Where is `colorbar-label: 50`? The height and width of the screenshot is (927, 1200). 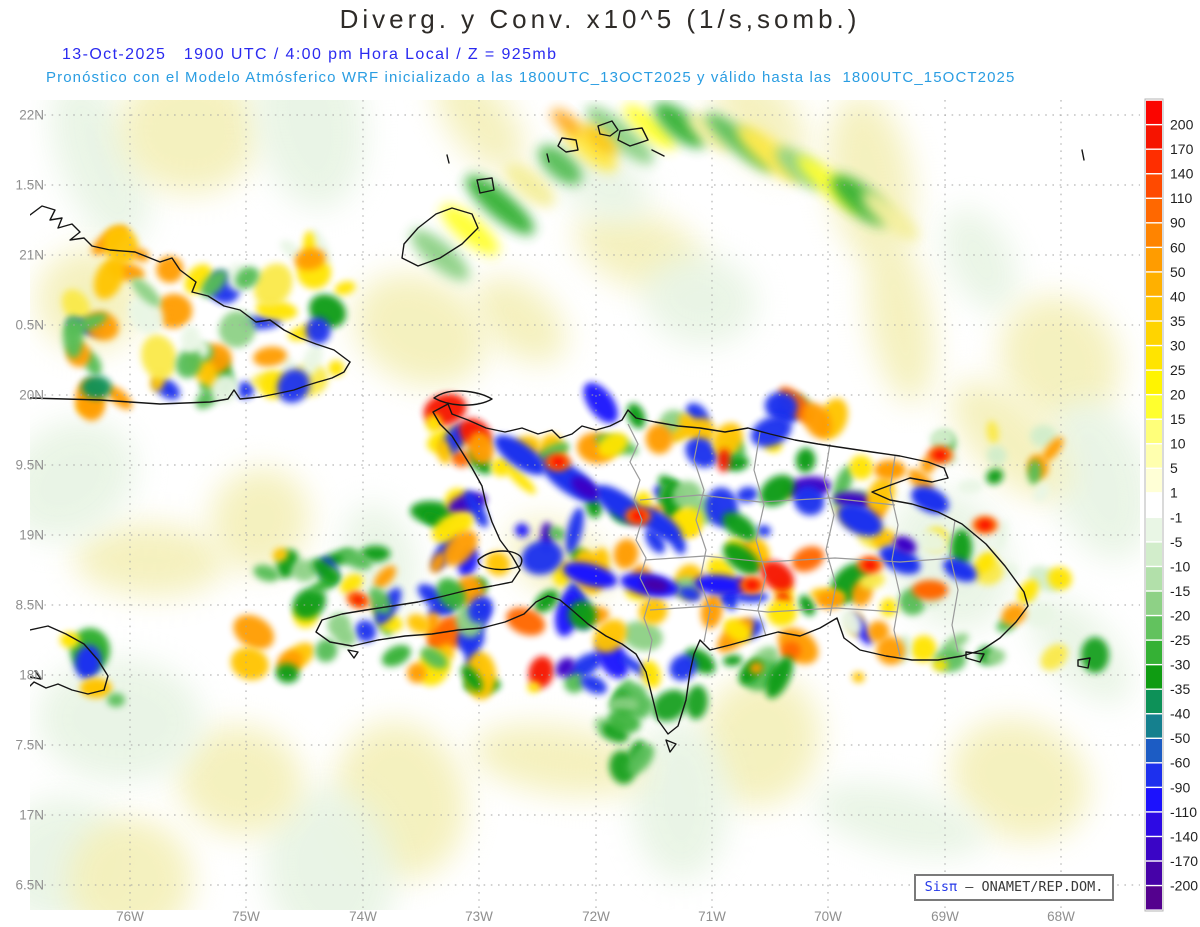
colorbar-label: 50 is located at coordinates (1178, 272).